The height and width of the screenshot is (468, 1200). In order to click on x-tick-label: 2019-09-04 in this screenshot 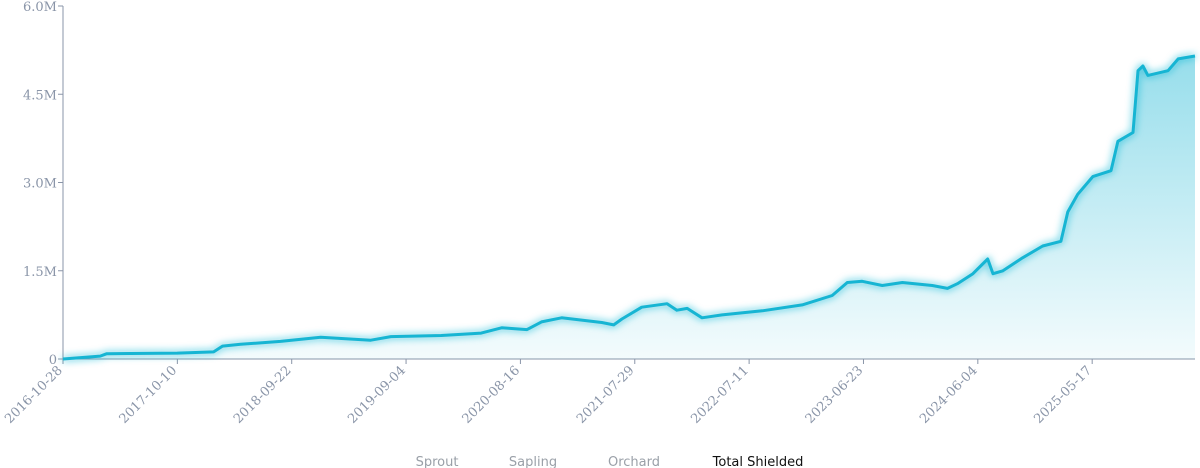, I will do `click(377, 395)`.